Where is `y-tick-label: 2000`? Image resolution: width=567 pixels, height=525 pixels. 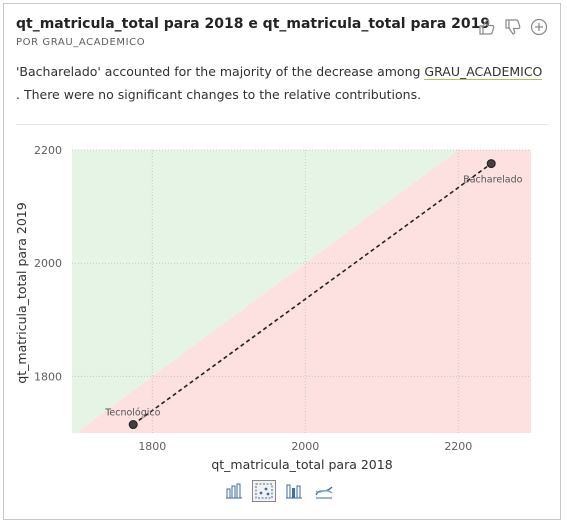 y-tick-label: 2000 is located at coordinates (48, 263).